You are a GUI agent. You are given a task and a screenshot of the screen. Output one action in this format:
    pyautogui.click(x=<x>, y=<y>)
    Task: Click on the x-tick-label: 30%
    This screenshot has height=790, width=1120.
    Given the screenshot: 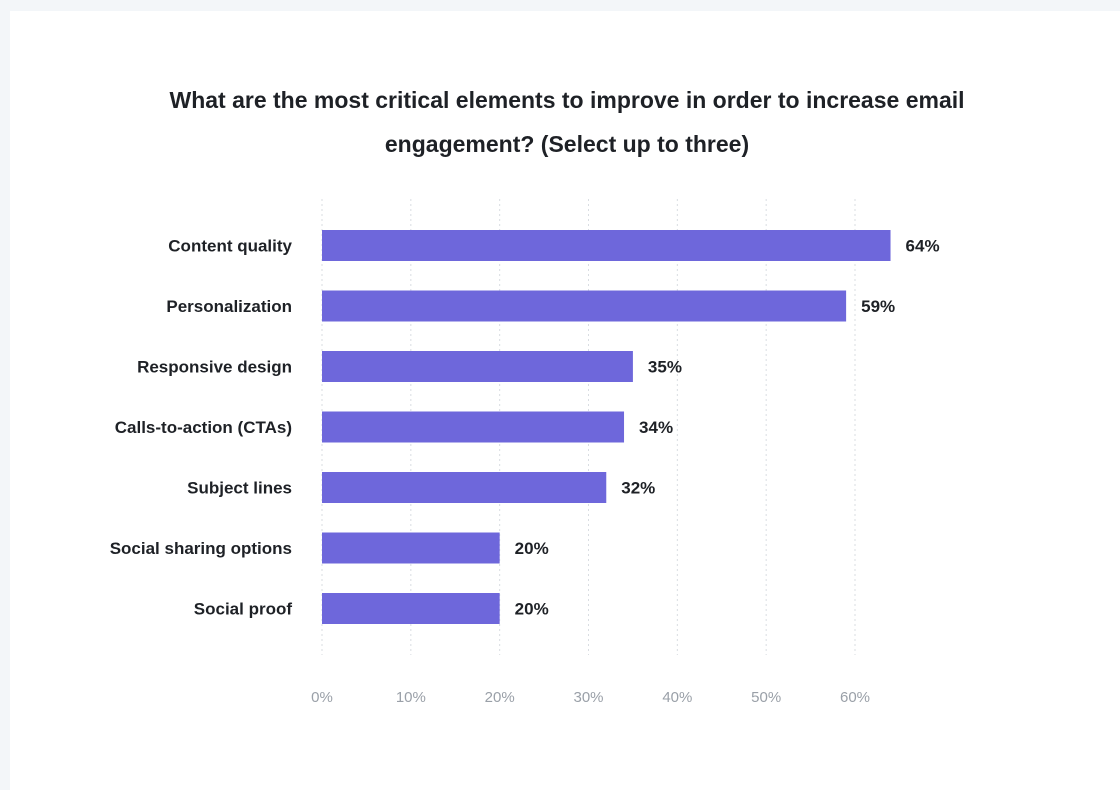 What is the action you would take?
    pyautogui.click(x=588, y=697)
    